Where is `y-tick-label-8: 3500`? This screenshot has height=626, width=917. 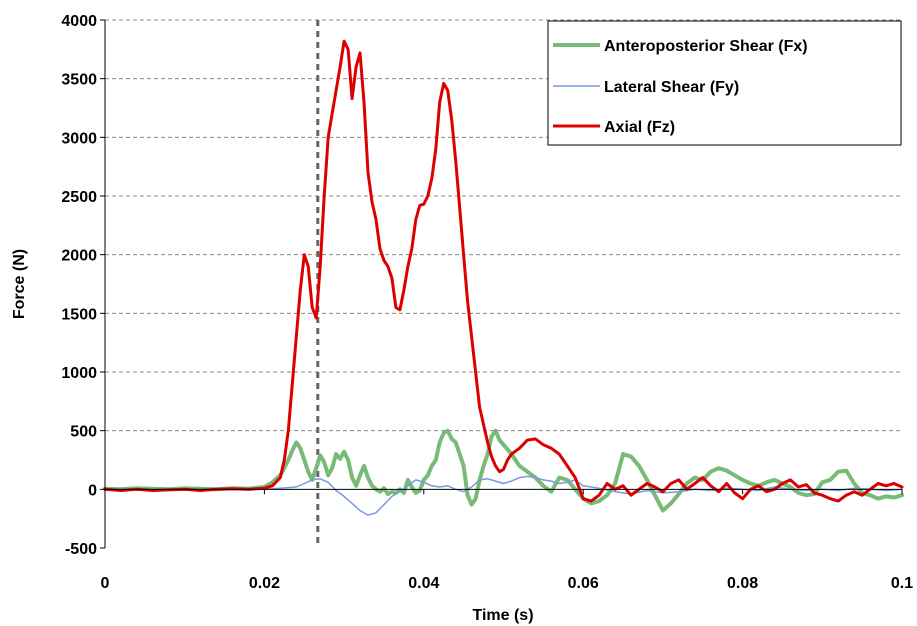 y-tick-label-8: 3500 is located at coordinates (79, 80).